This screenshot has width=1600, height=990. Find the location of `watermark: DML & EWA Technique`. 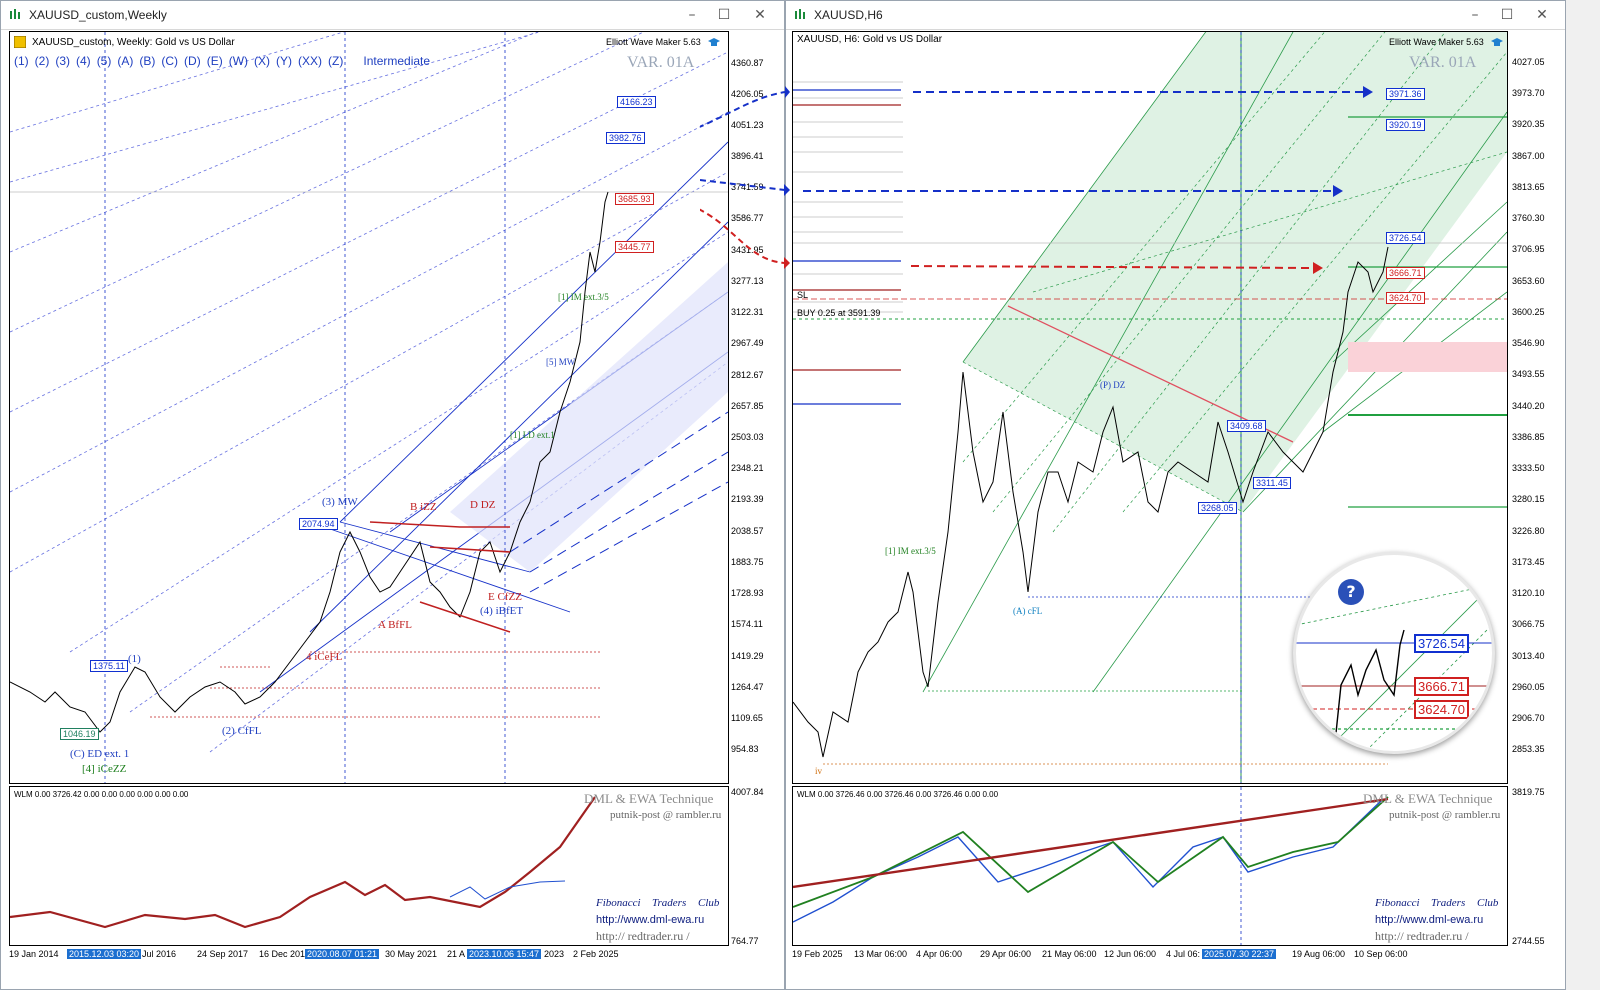

watermark: DML & EWA Technique is located at coordinates (1428, 798).